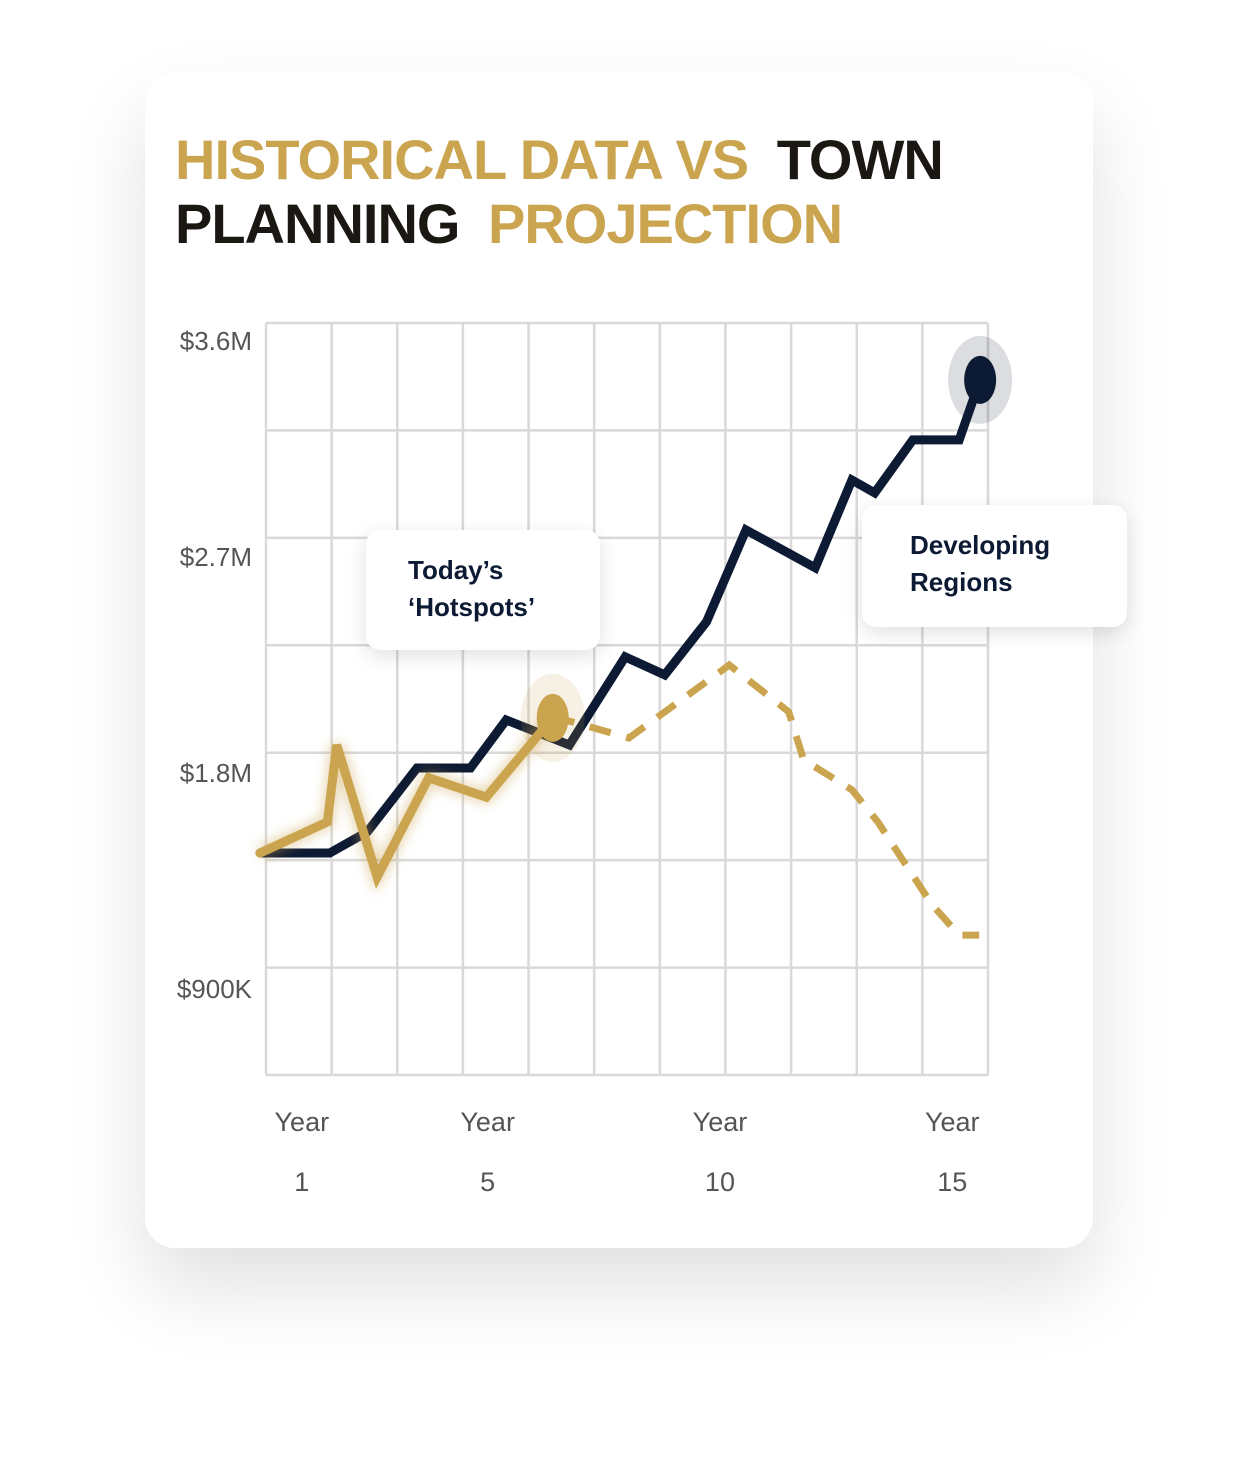 The width and height of the screenshot is (1238, 1466). Describe the element at coordinates (980, 379) in the screenshot. I see `end-dot` at that location.